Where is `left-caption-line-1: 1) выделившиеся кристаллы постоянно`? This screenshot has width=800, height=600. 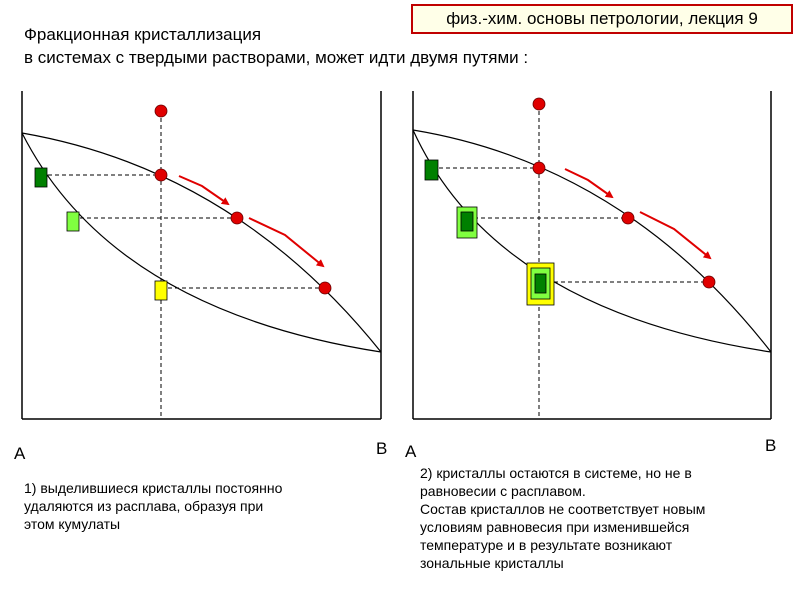
left-caption-line-1: 1) выделившиеся кристаллы постоянно is located at coordinates (153, 488).